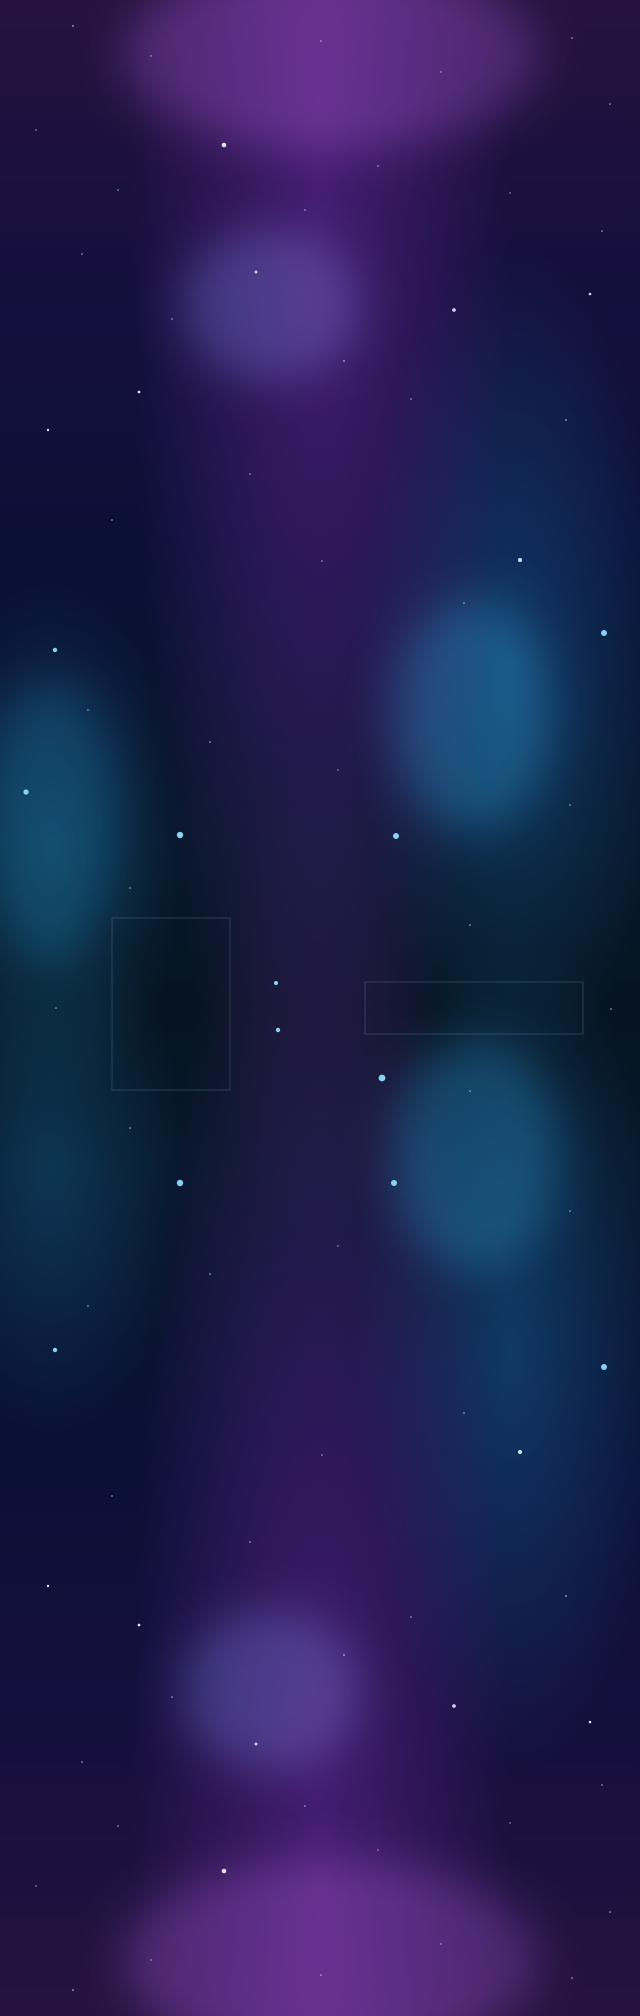 The height and width of the screenshot is (2016, 640). What do you see at coordinates (60, 820) in the screenshot?
I see `blue-nebula-mid-left` at bounding box center [60, 820].